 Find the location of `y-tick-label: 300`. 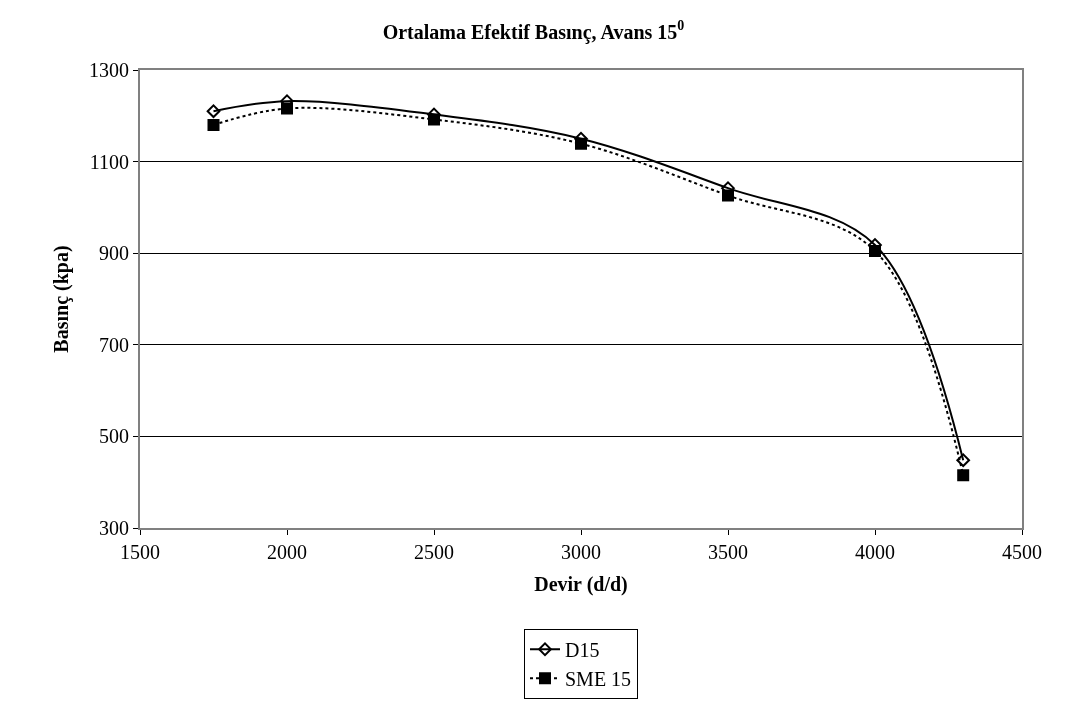

y-tick-label: 300 is located at coordinates (114, 528).